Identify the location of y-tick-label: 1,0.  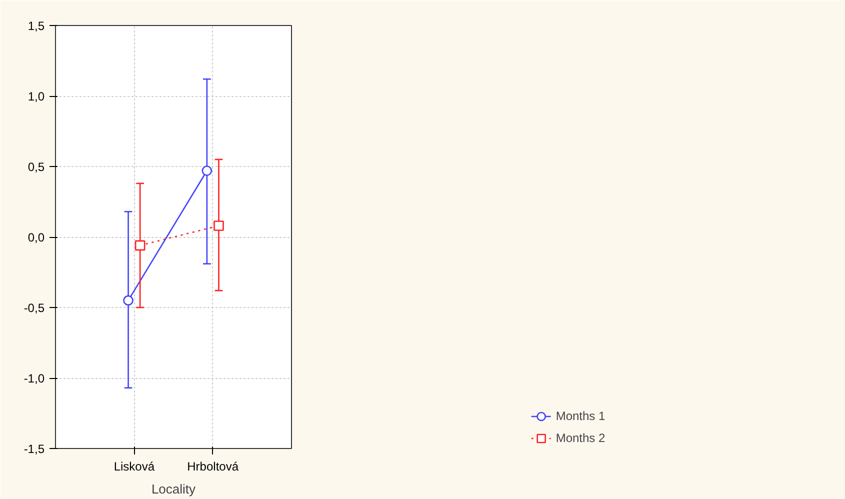
(36, 97).